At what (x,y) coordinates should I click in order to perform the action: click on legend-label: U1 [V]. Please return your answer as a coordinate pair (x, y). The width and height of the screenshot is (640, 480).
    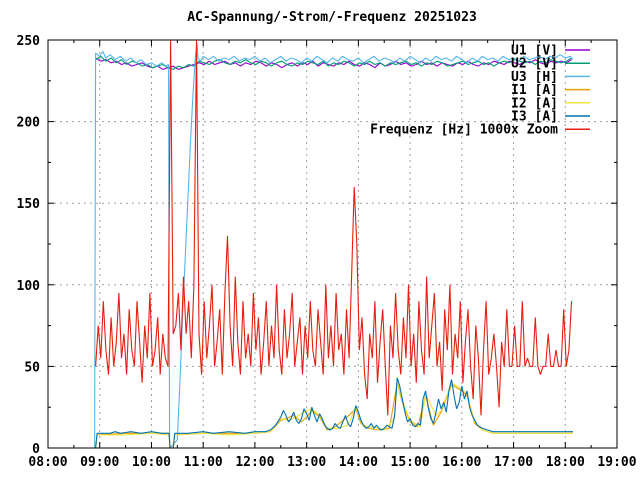
    Looking at the image, I should click on (534, 51).